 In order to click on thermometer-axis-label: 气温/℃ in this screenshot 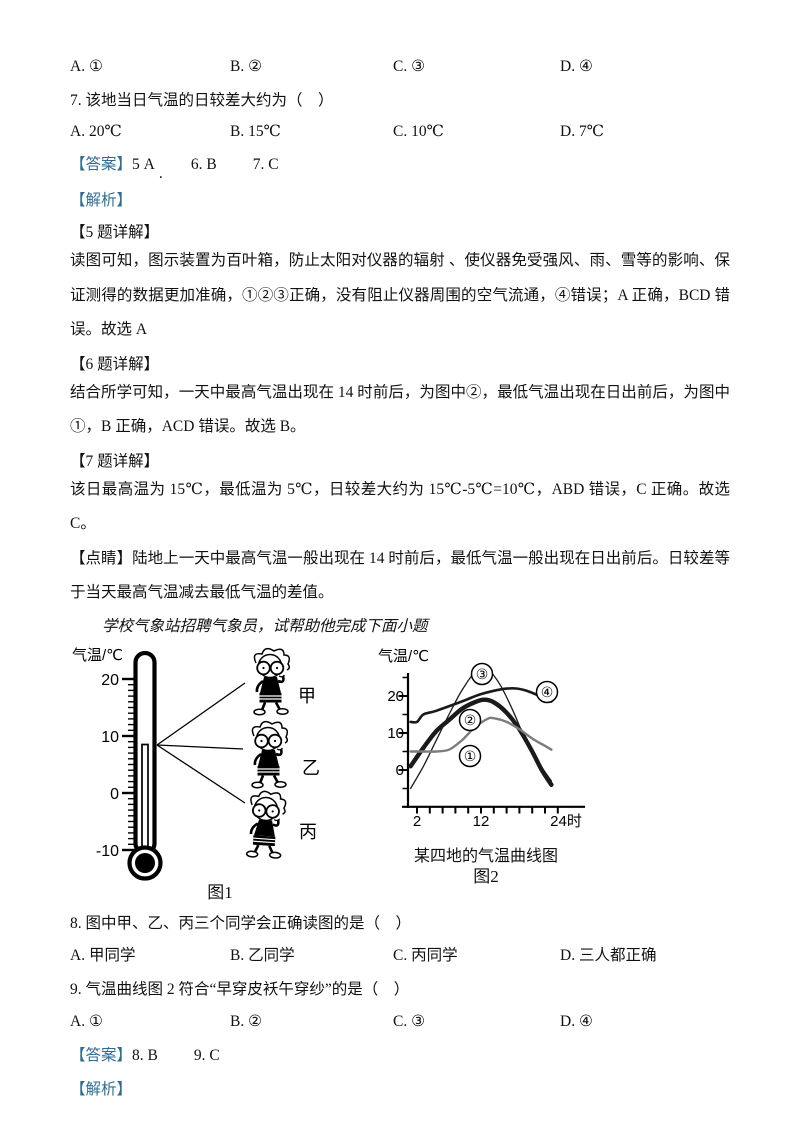, I will do `click(97, 655)`.